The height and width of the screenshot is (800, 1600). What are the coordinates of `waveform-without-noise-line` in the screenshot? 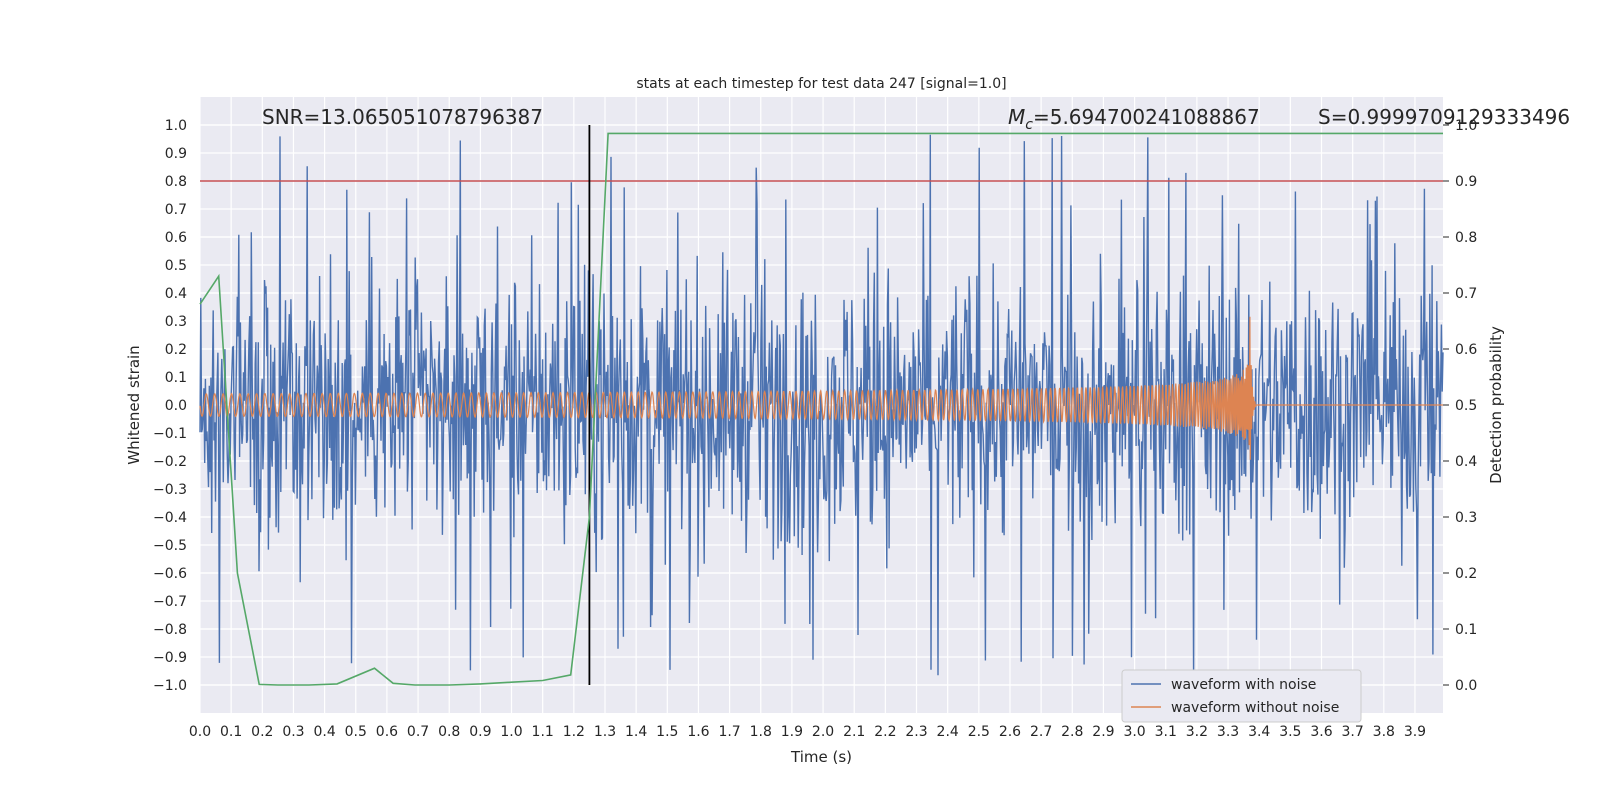 It's located at (821, 388).